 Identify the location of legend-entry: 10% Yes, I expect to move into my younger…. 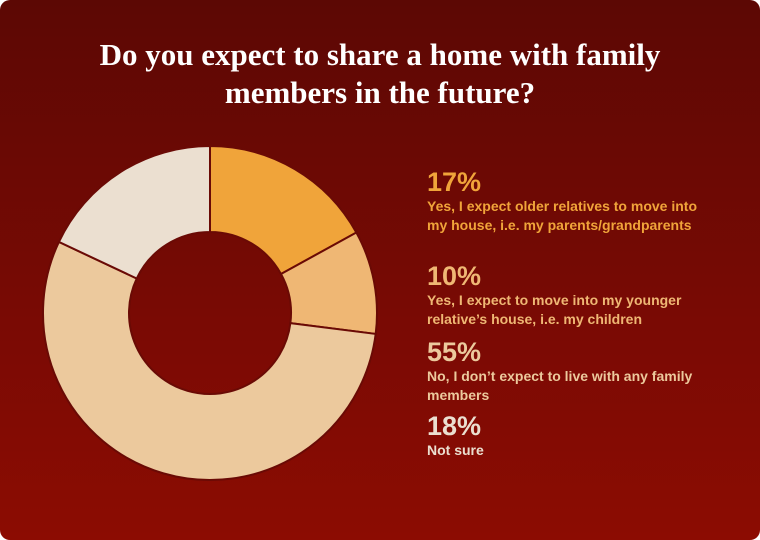
(564, 295).